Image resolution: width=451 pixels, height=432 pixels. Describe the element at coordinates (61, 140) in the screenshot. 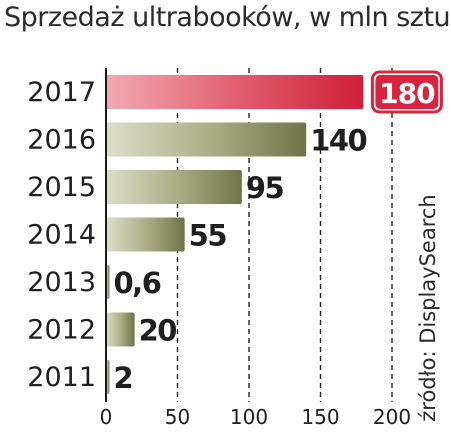

I see `category-label-2016: 2016` at that location.